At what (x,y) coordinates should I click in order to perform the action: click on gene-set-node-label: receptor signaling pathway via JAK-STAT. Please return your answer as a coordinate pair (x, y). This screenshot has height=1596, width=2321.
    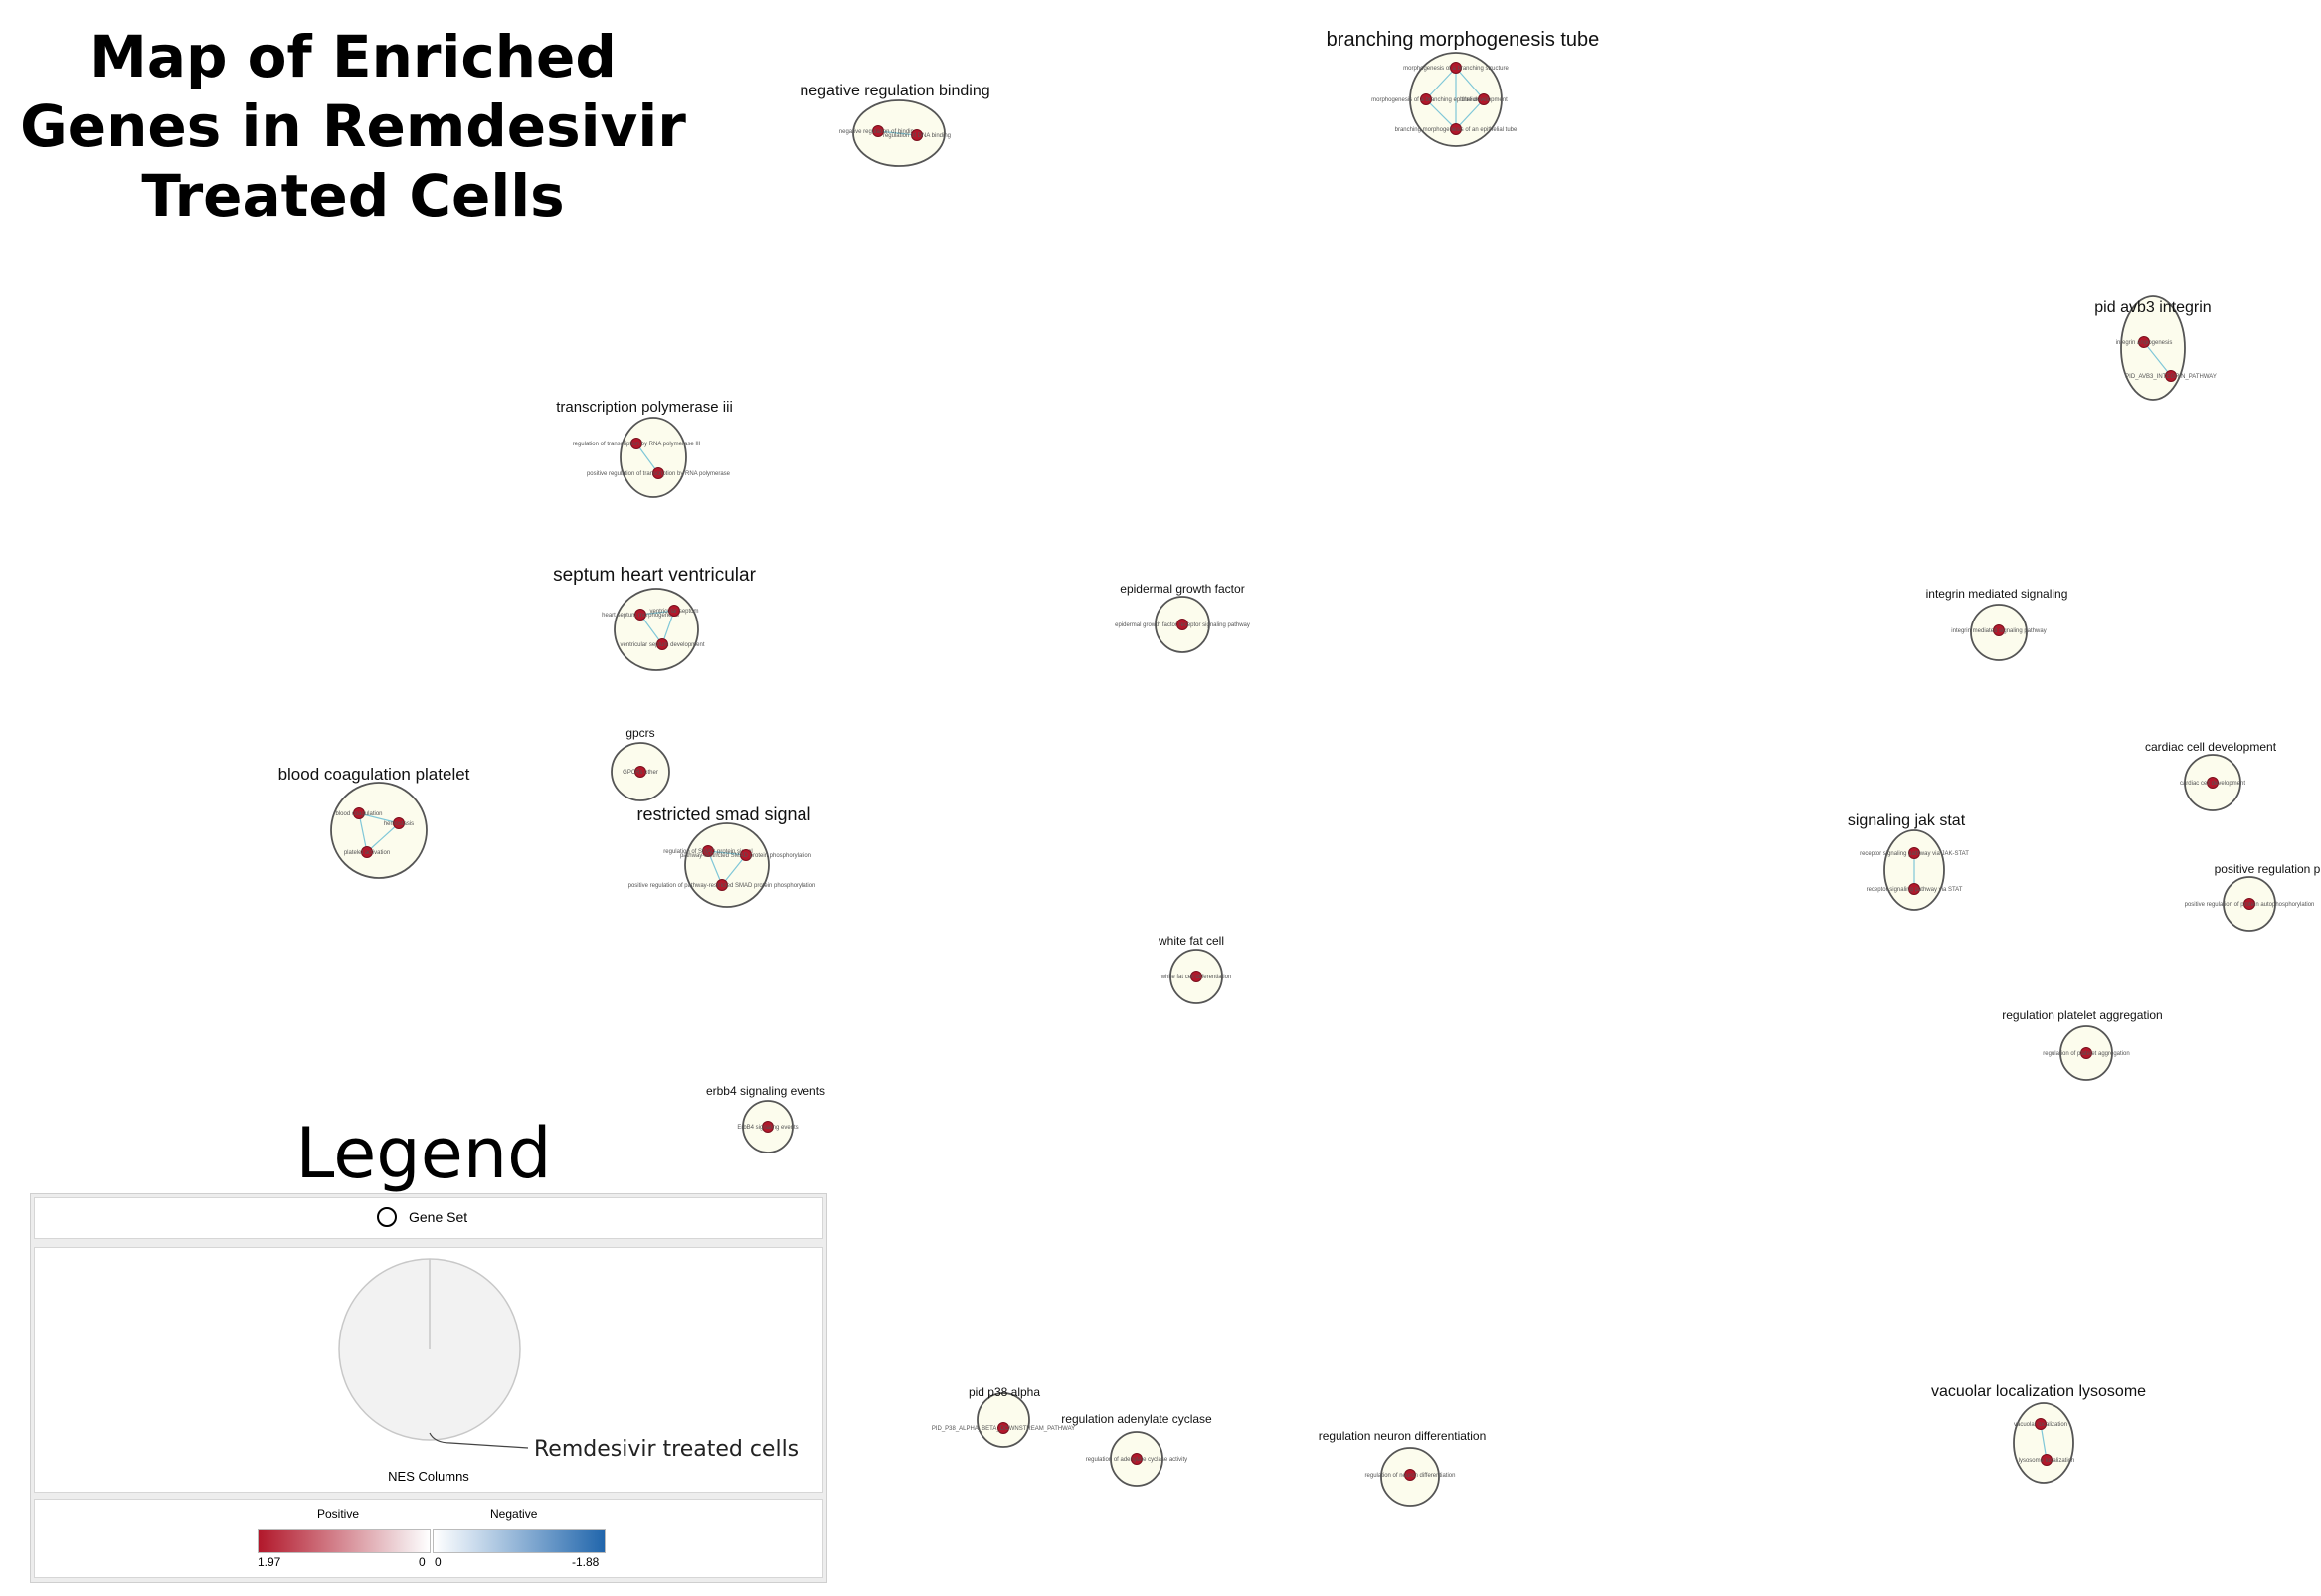
    Looking at the image, I should click on (1914, 854).